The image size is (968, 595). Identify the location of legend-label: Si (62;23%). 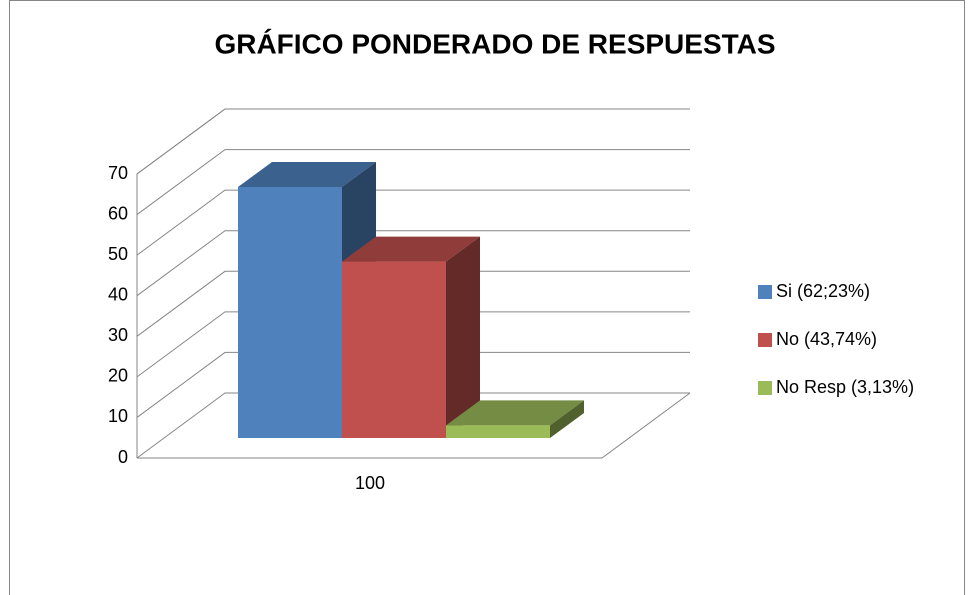
(823, 291).